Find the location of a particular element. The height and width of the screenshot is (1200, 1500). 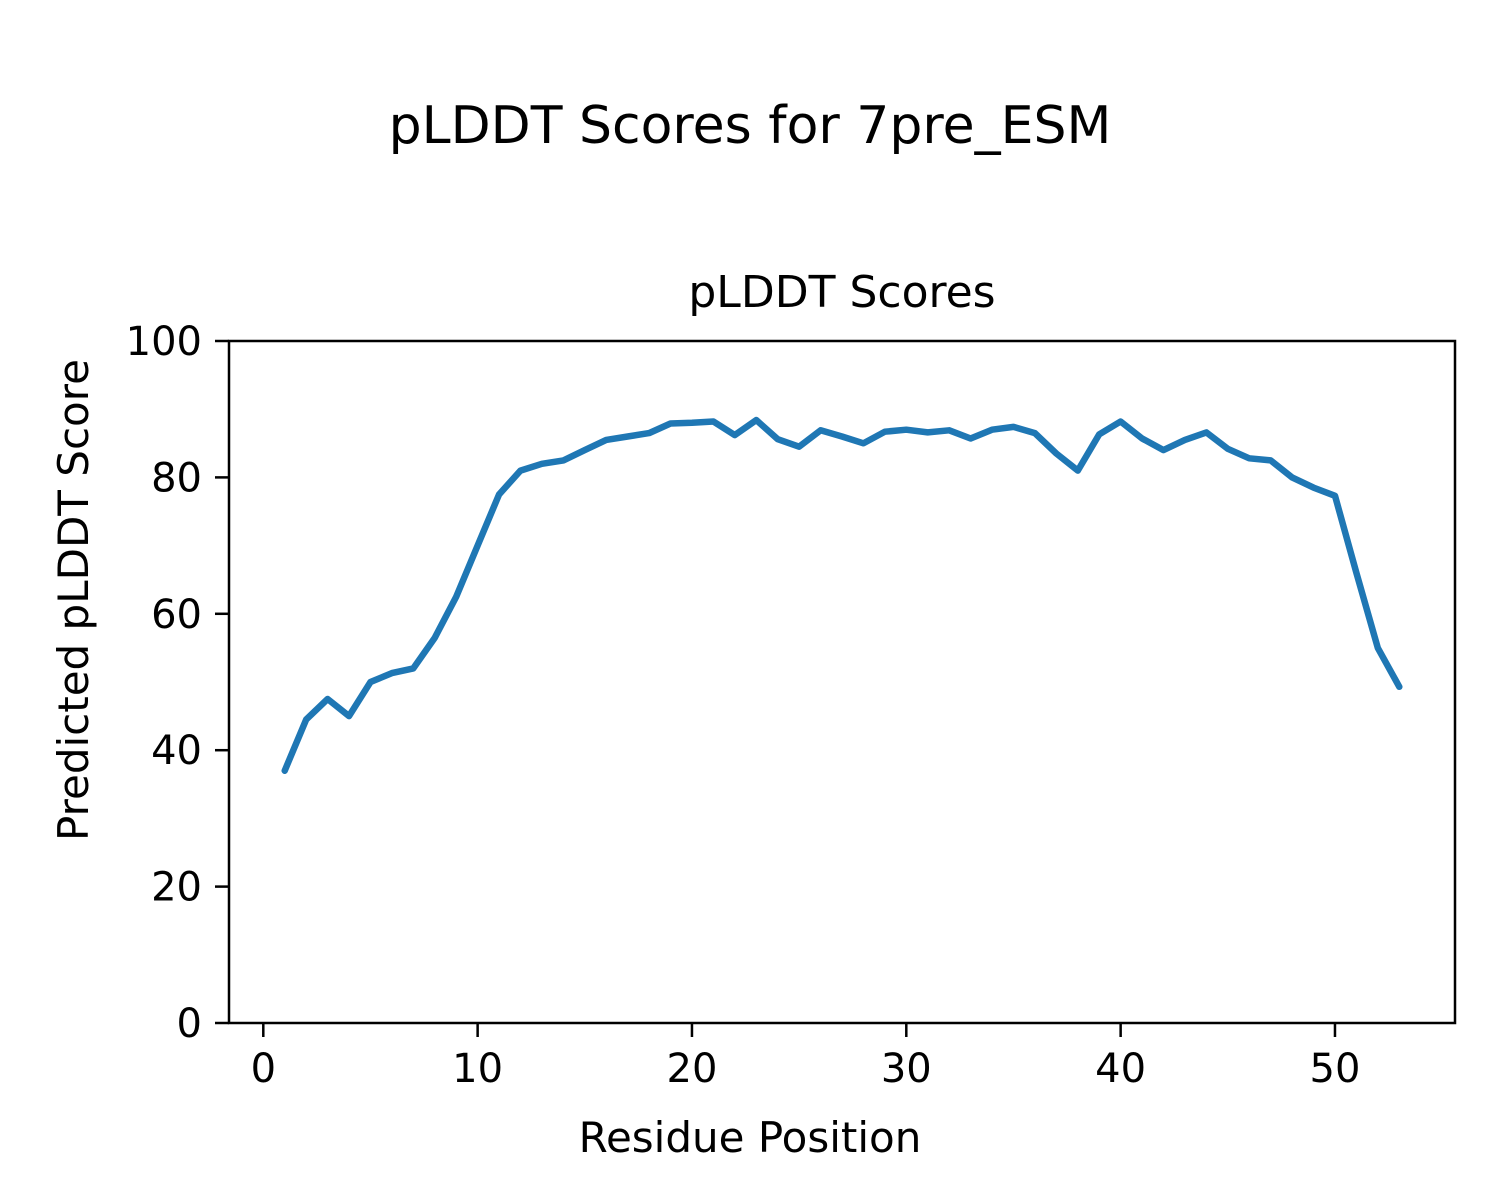

axes-title: pLDDT Scores is located at coordinates (841, 292).